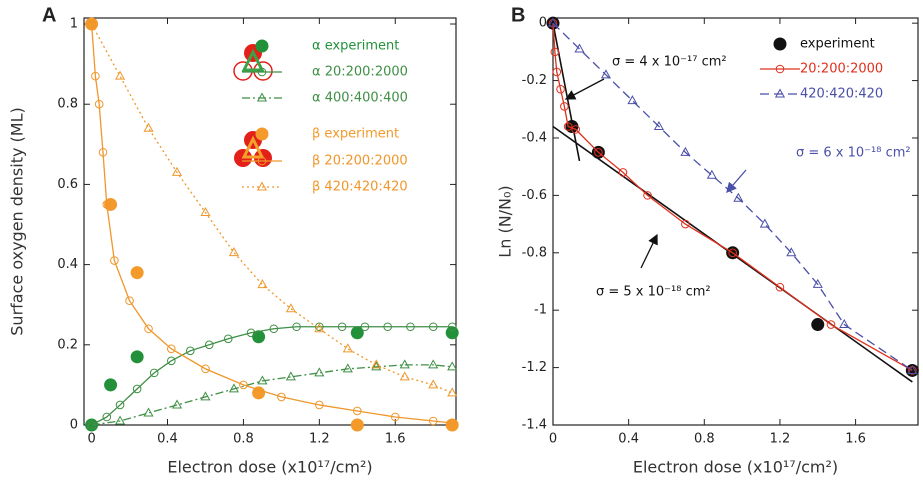 Image resolution: width=923 pixels, height=488 pixels. What do you see at coordinates (534, 80) in the screenshot?
I see `y-tick-label: -0.2` at bounding box center [534, 80].